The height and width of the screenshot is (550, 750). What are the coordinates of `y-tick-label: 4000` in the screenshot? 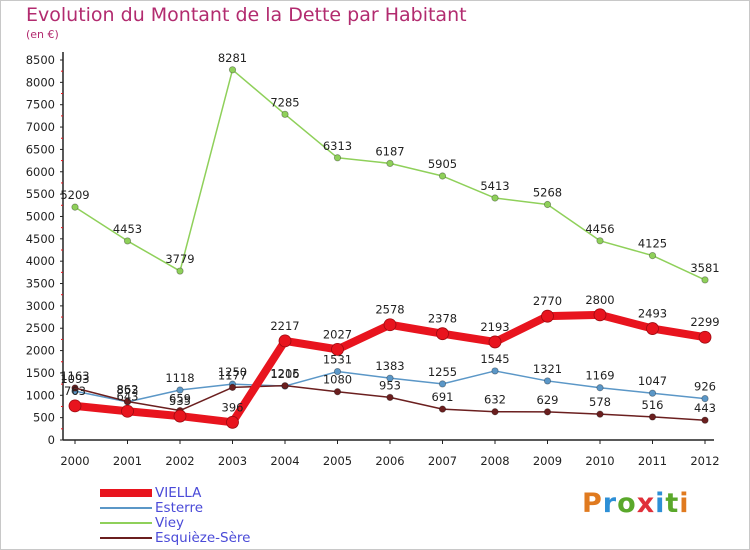 It's located at (40, 261).